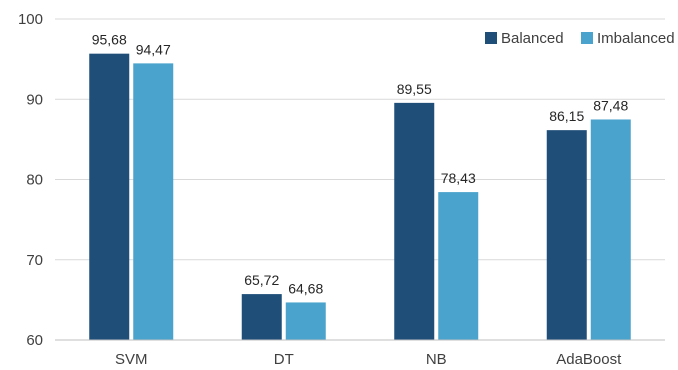  I want to click on data-label: 64,68, so click(305, 288).